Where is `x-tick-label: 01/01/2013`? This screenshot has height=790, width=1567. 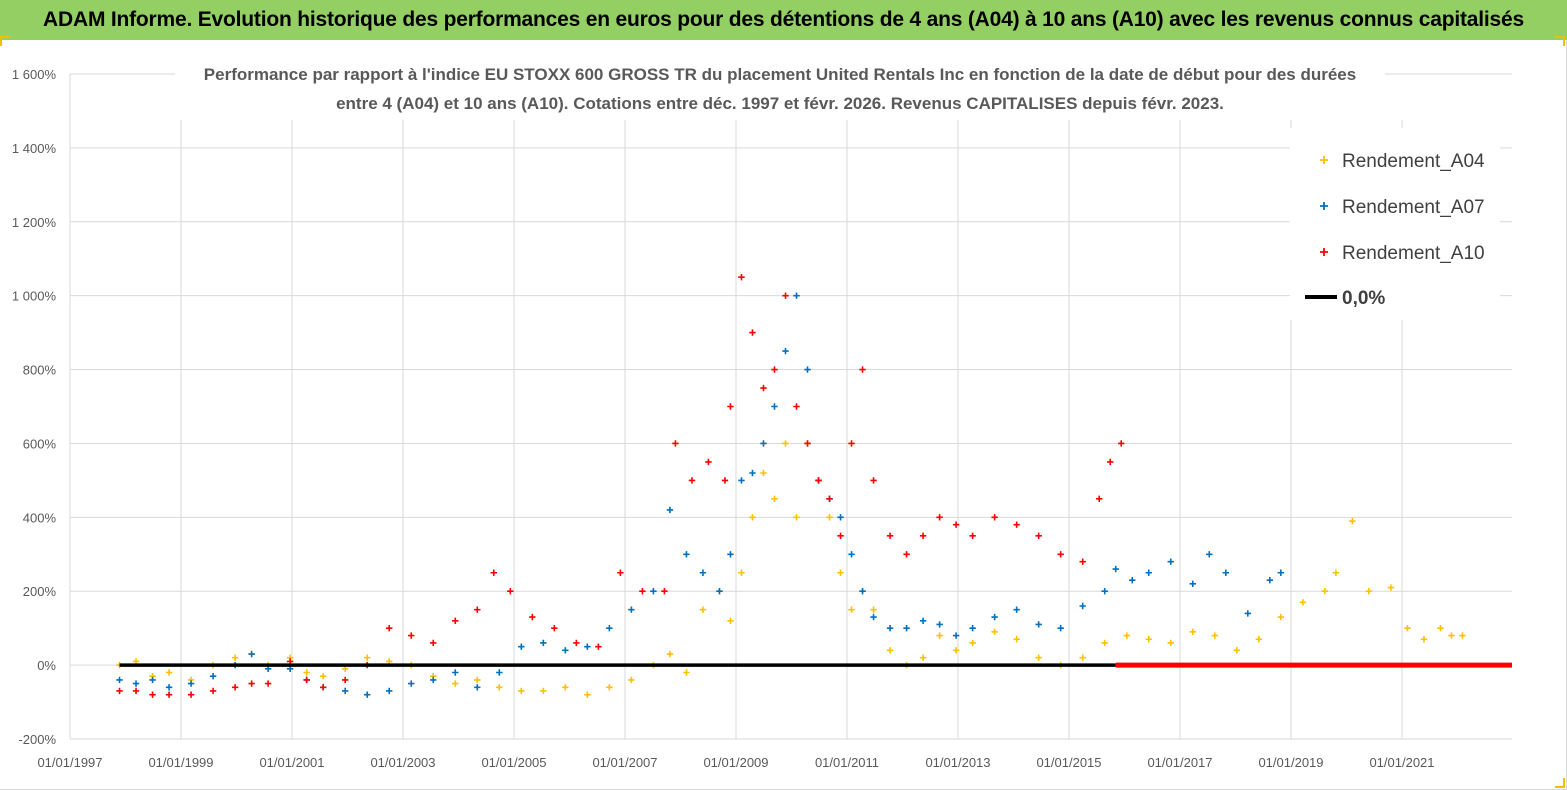
x-tick-label: 01/01/2013 is located at coordinates (957, 762).